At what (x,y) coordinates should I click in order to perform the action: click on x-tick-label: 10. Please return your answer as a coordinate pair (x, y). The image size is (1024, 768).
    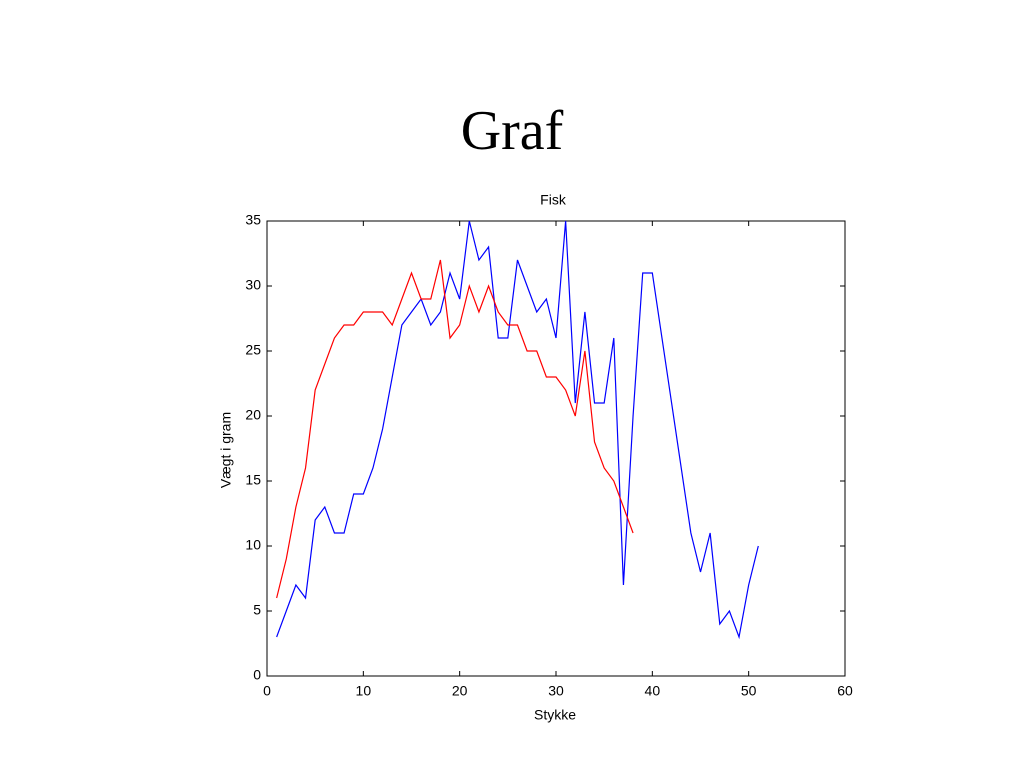
    Looking at the image, I should click on (364, 691).